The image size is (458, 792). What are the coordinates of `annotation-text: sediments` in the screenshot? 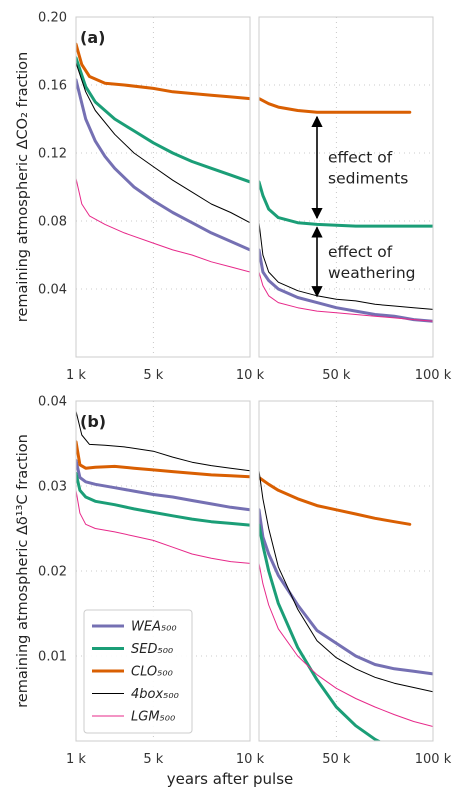 It's located at (368, 178).